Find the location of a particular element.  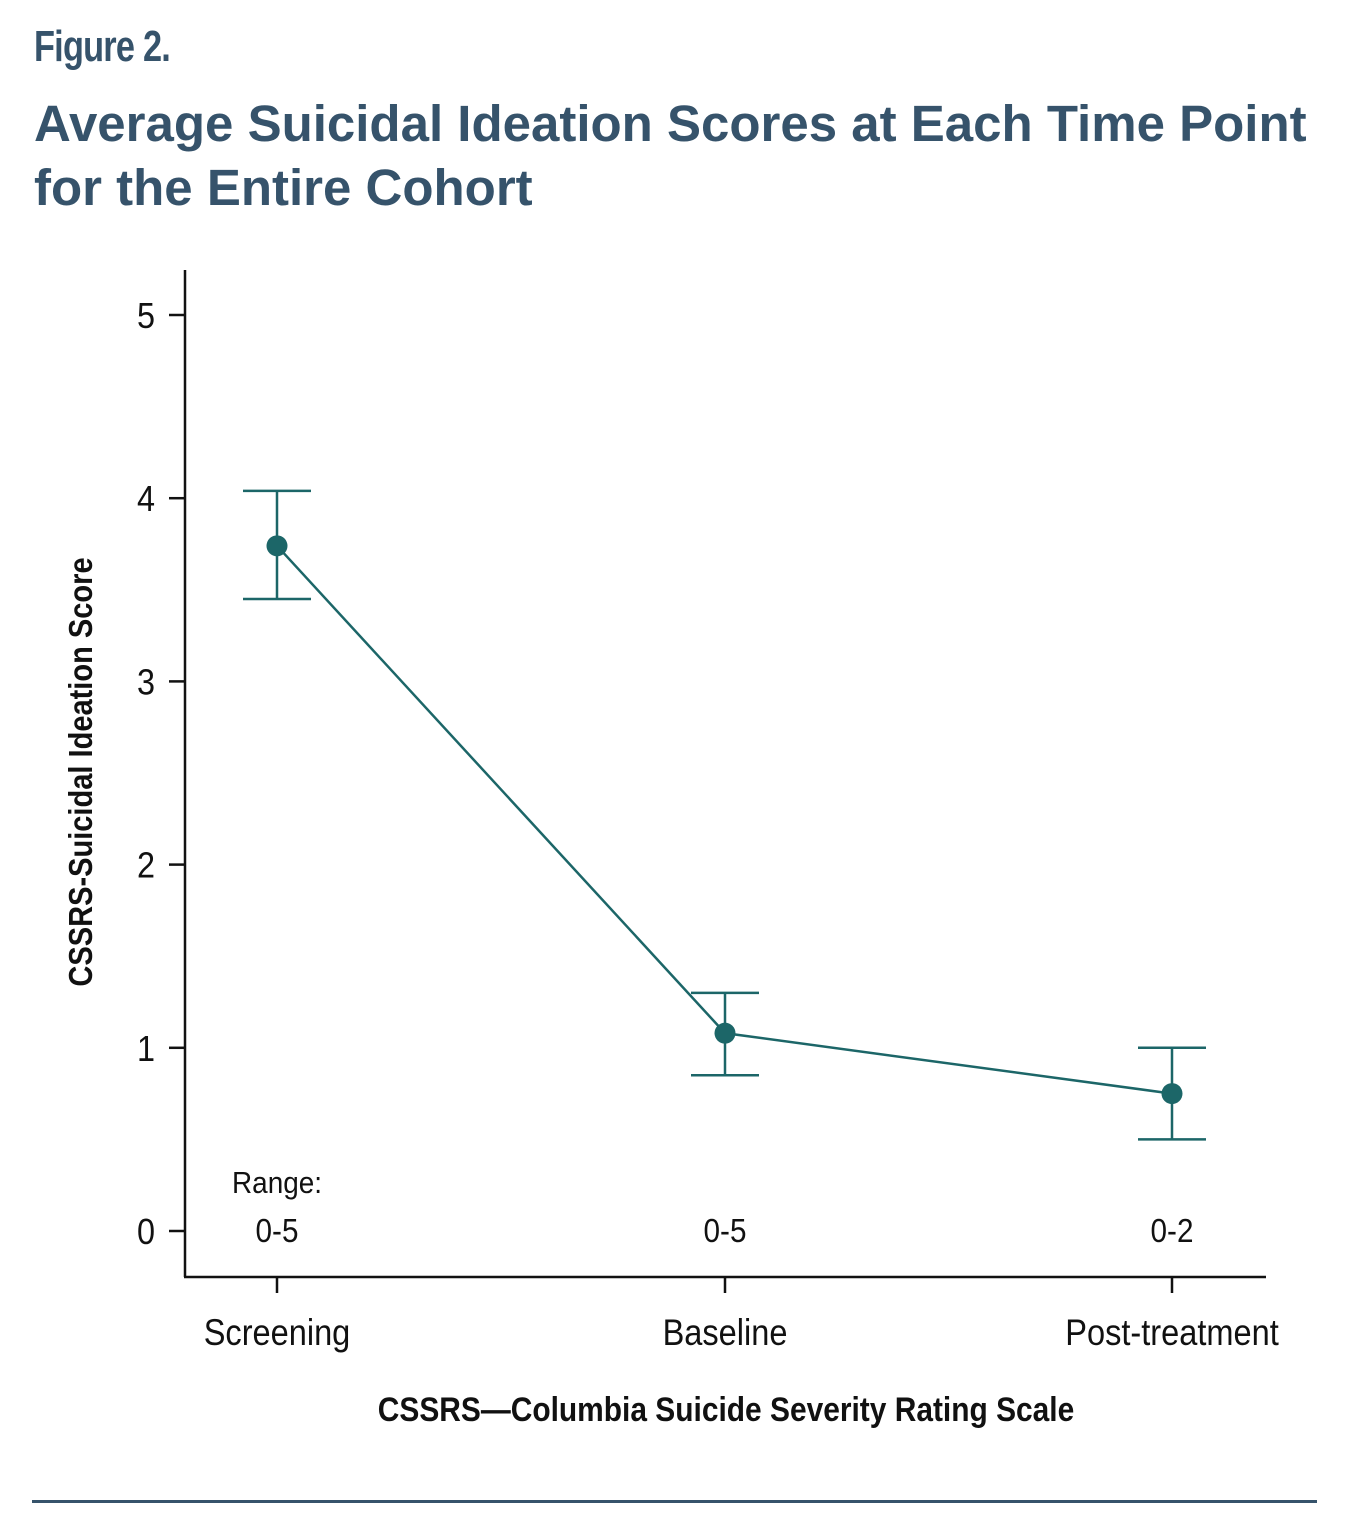

figure-label: Figure 2. is located at coordinates (102, 46).